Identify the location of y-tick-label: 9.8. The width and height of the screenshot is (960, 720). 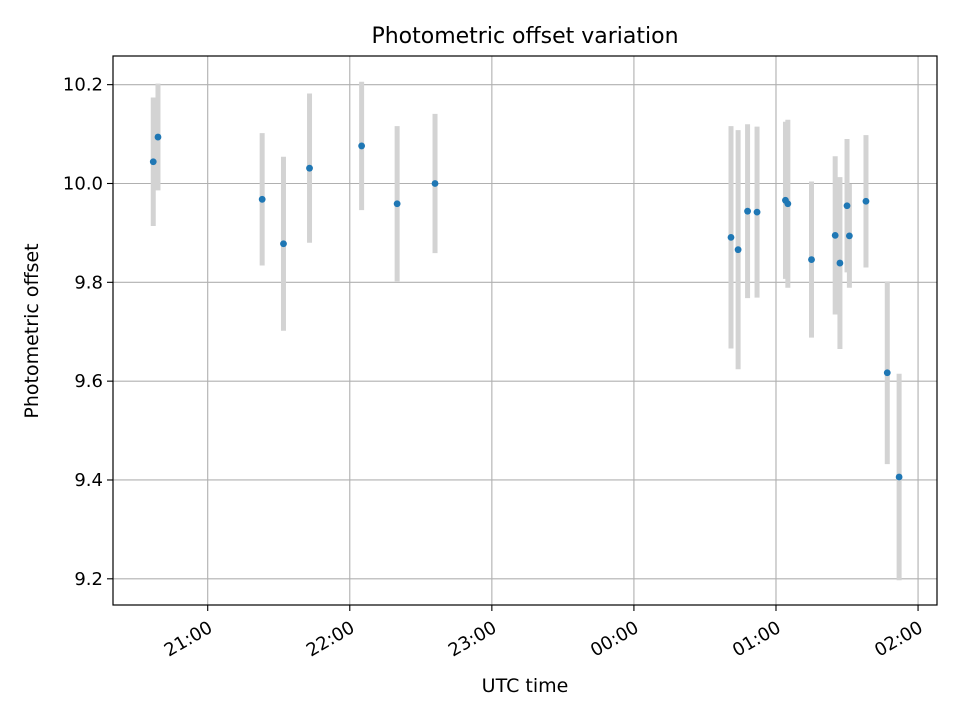
(88, 282).